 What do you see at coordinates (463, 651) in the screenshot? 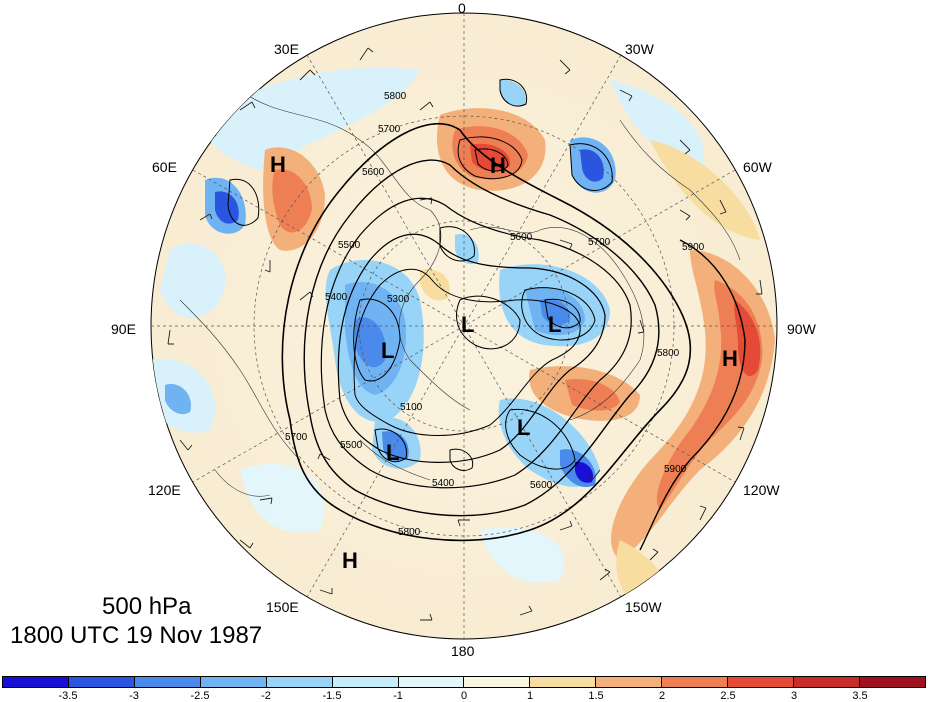
I see `lon-label-180: 180` at bounding box center [463, 651].